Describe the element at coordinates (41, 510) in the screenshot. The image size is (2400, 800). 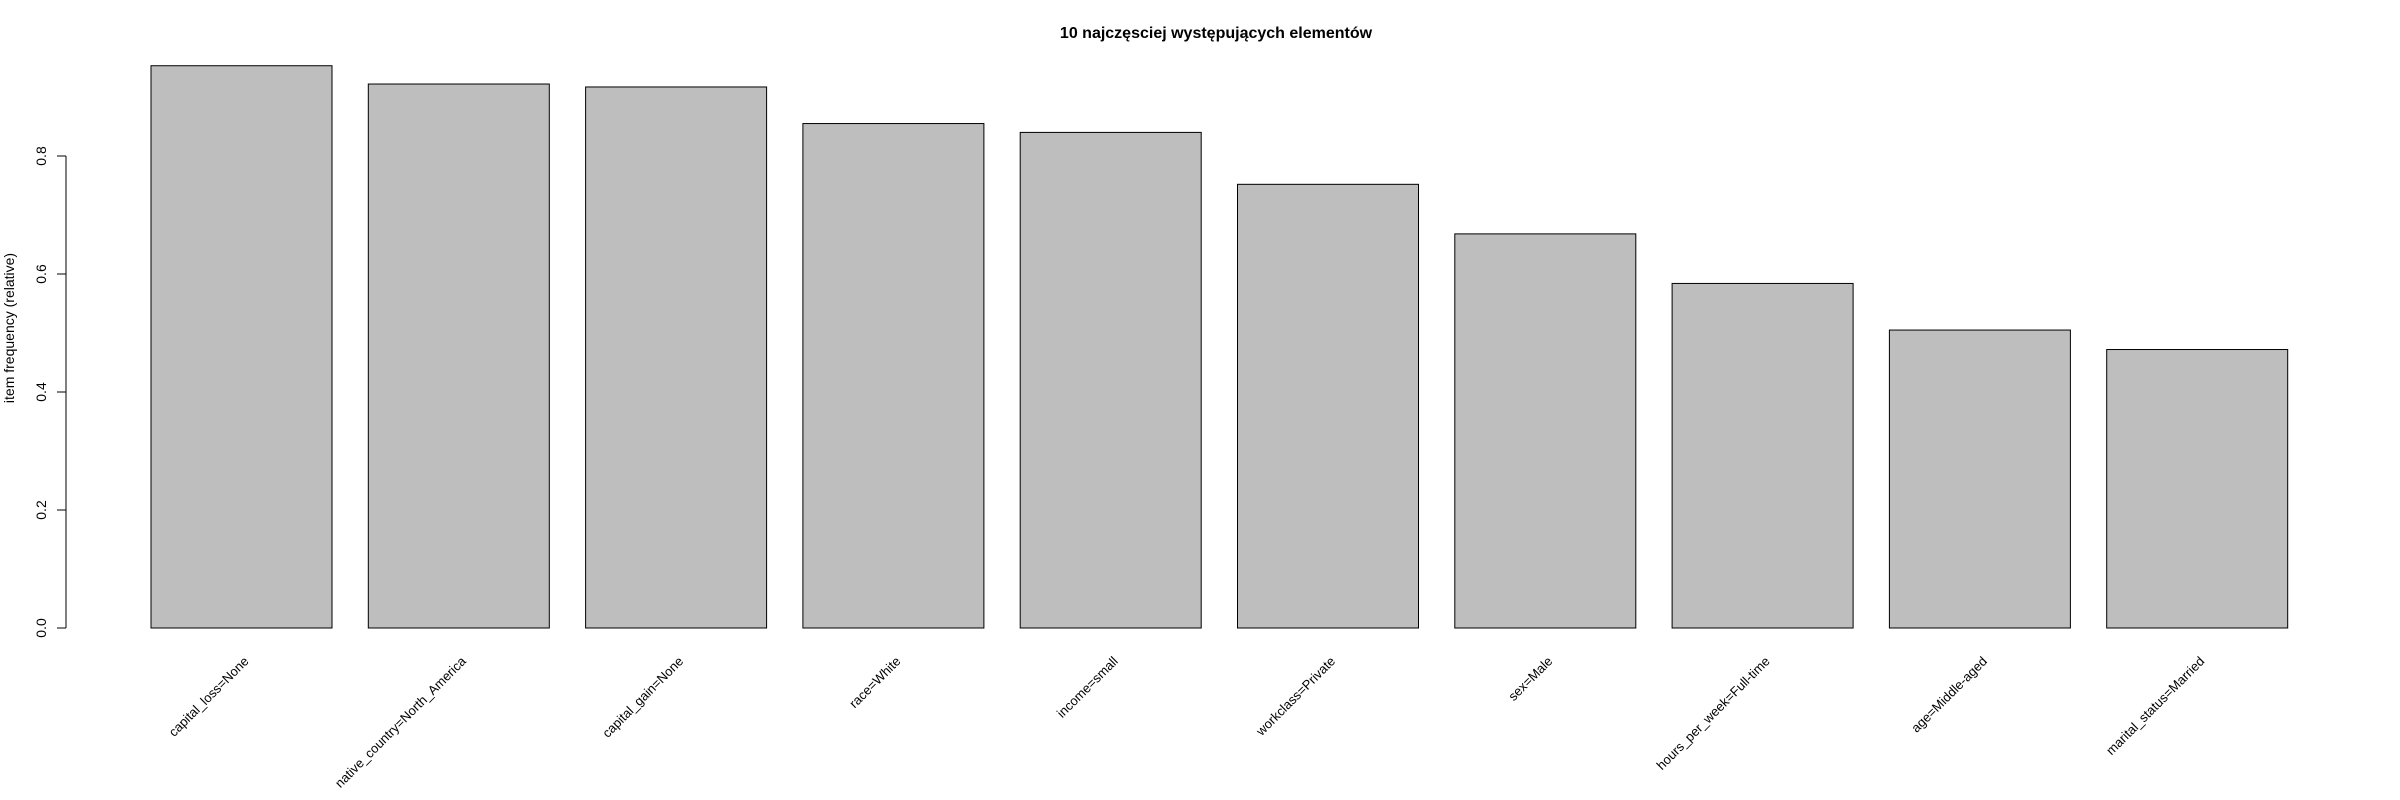
I see `y-tick-label: 0.2` at that location.